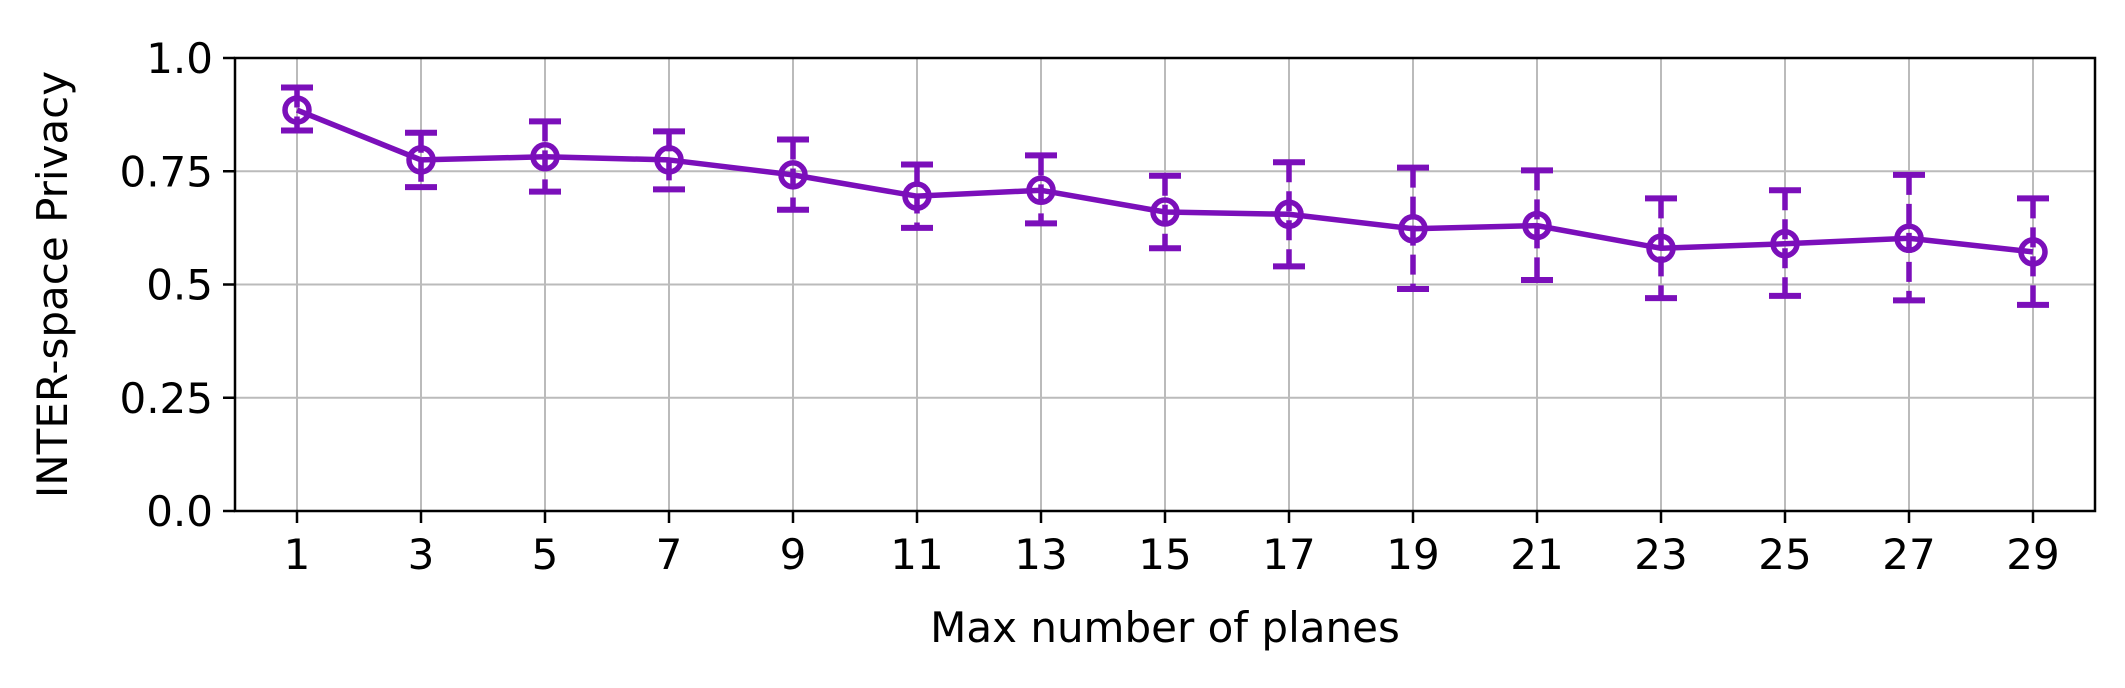 The image size is (2125, 688). I want to click on y-axis: 0.0 0.25 0.5 0.75 1.0, so click(177, 285).